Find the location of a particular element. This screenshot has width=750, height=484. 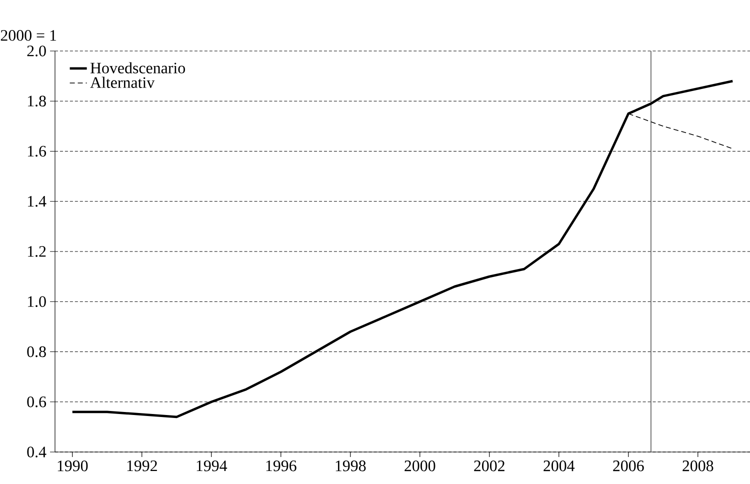

x-tick-label: 1998 is located at coordinates (351, 466).